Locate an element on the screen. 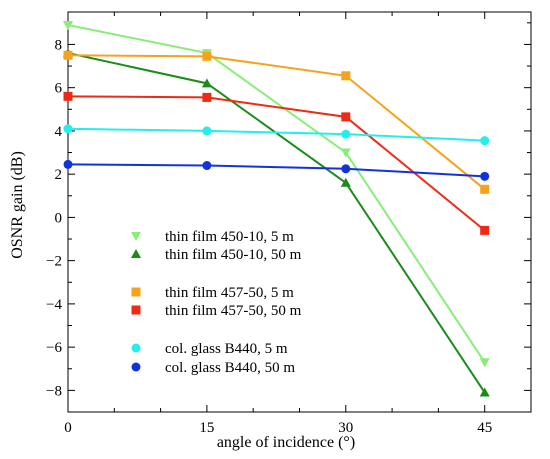  y-tick-label: 4 is located at coordinates (59, 132).